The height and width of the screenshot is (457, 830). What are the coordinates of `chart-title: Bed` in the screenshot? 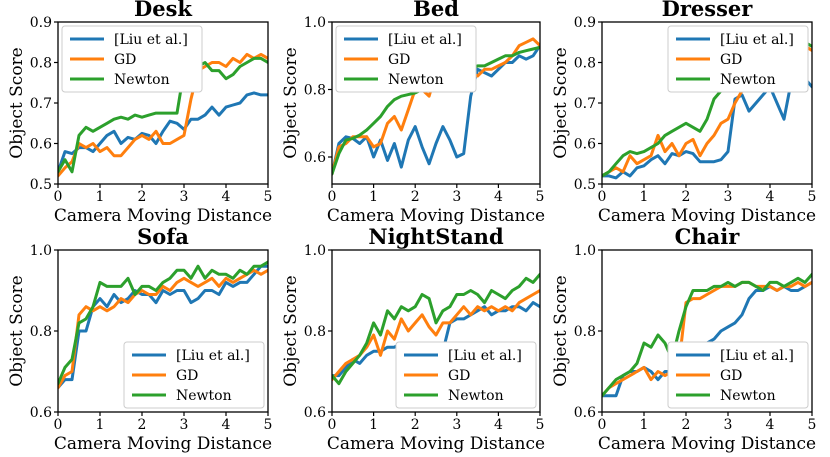 It's located at (436, 10).